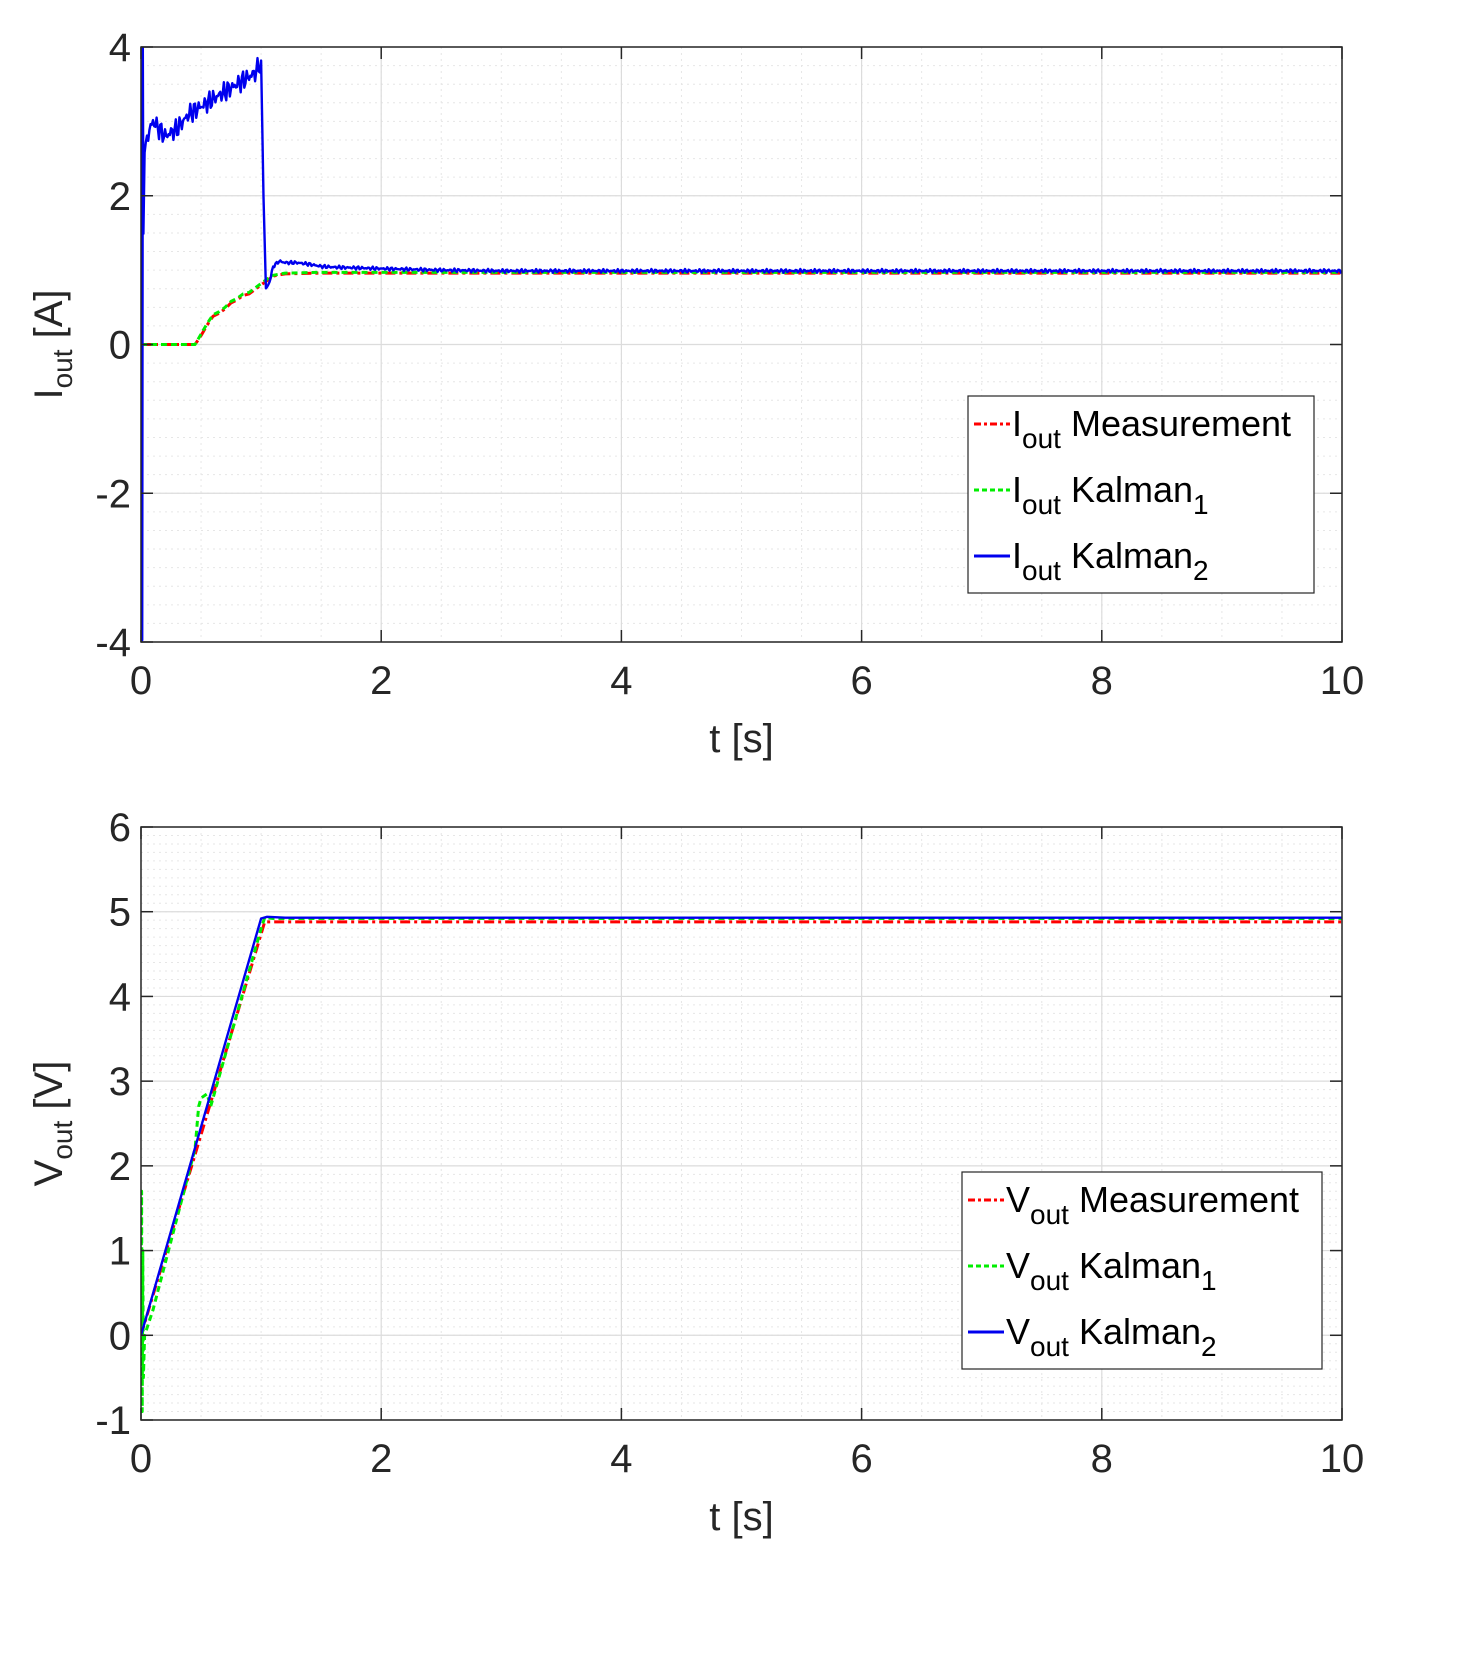 This screenshot has height=1653, width=1467. I want to click on legend-label-1: Vout Measurement, so click(1152, 1204).